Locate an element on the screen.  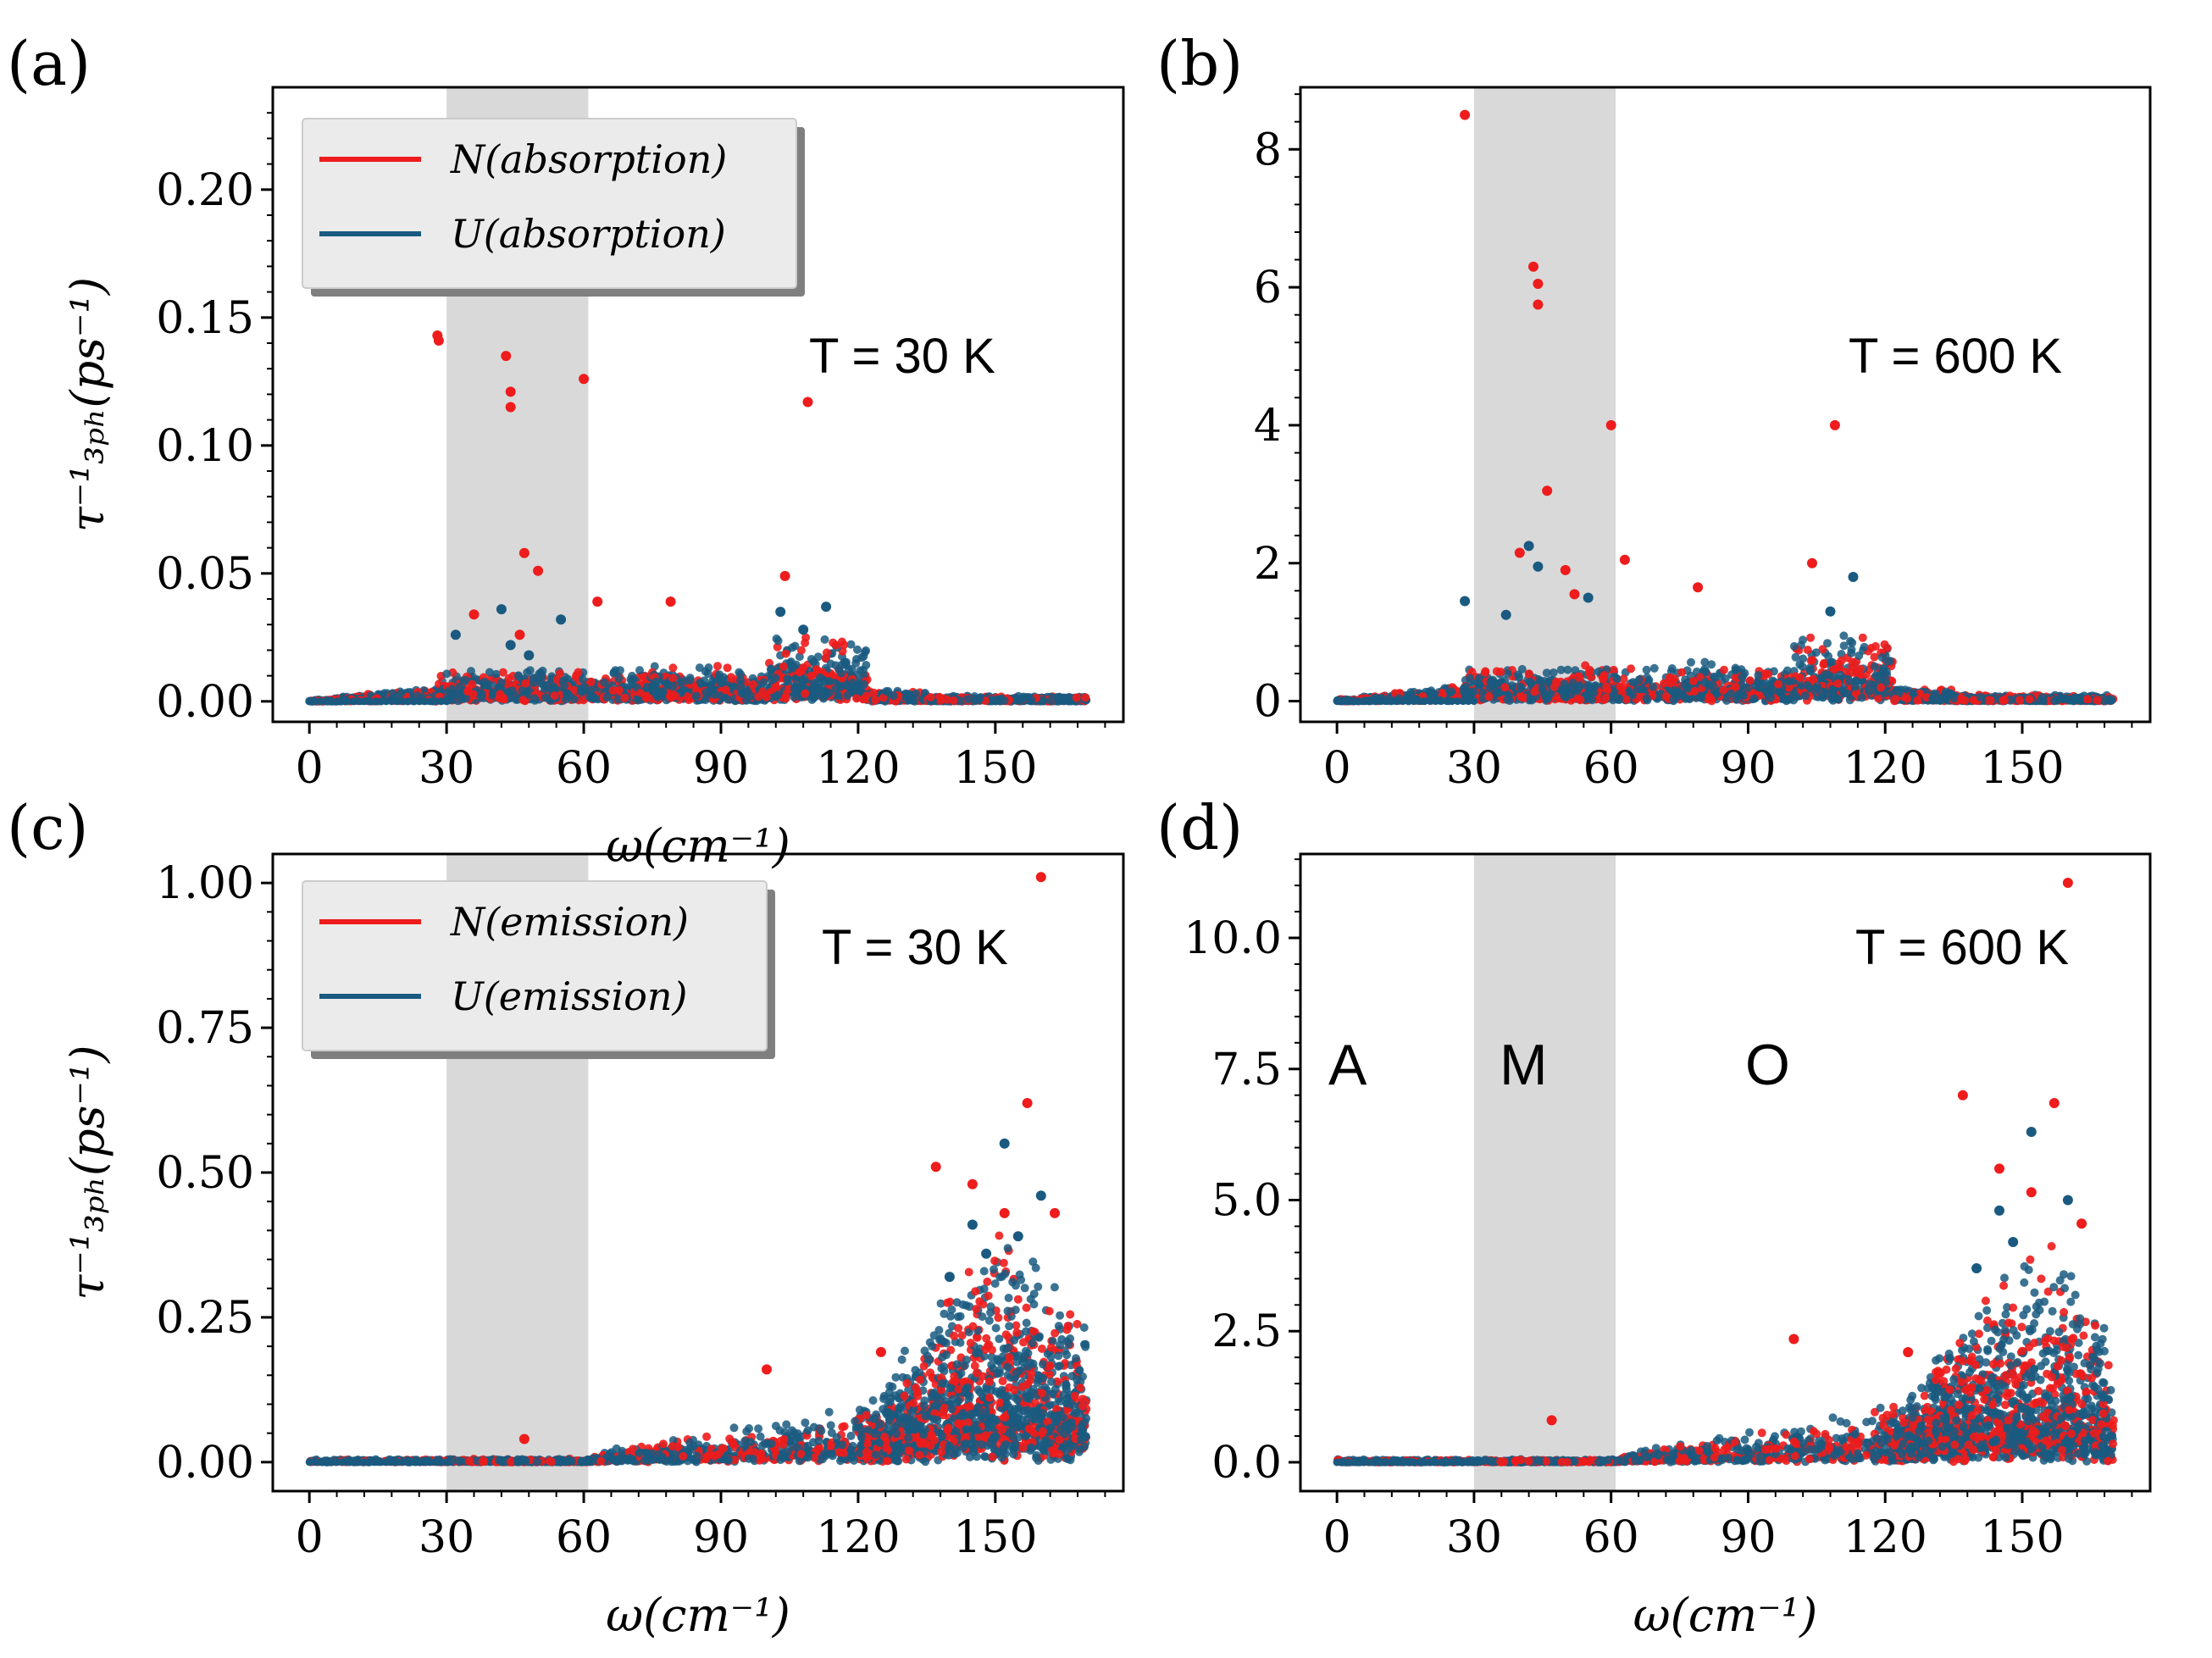
temperature-label: T = 30 K is located at coordinates (902, 356).